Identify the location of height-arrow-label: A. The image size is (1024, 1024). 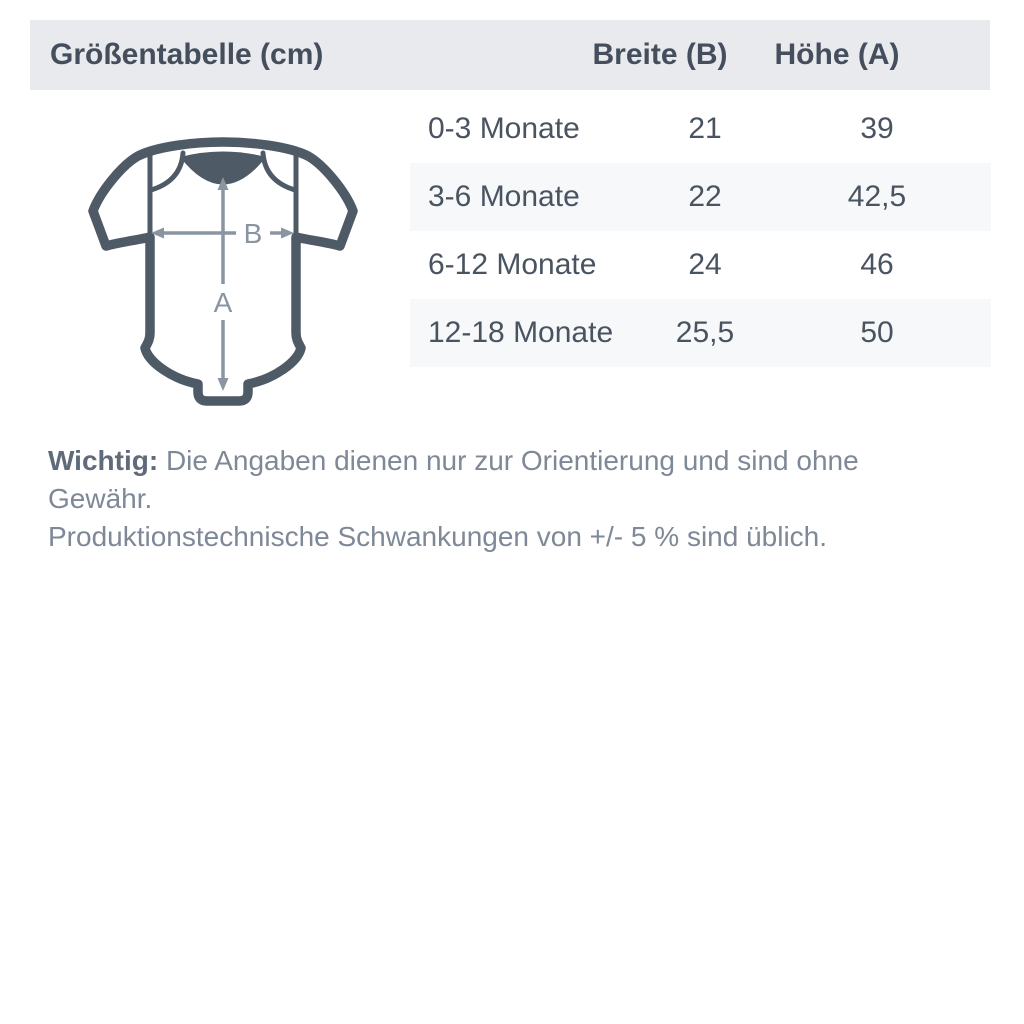
(223, 302).